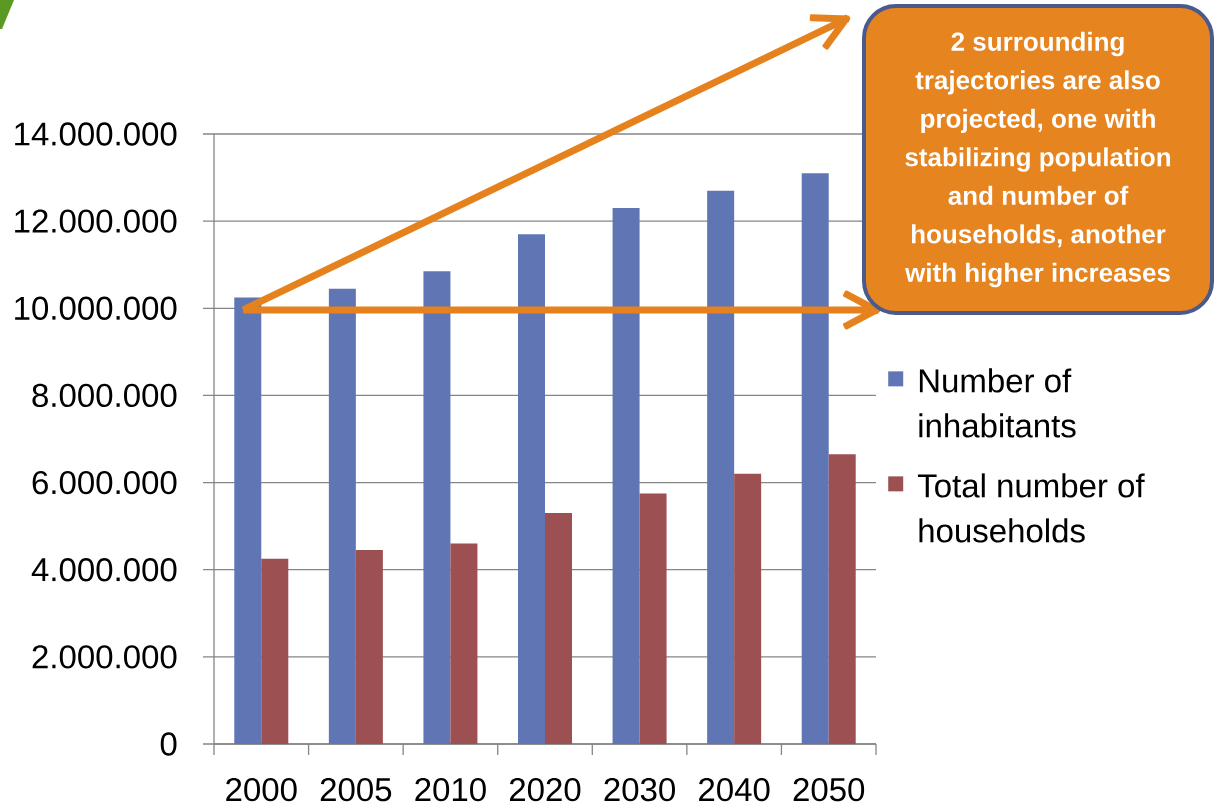  I want to click on y-tick-label: 0, so click(168, 744).